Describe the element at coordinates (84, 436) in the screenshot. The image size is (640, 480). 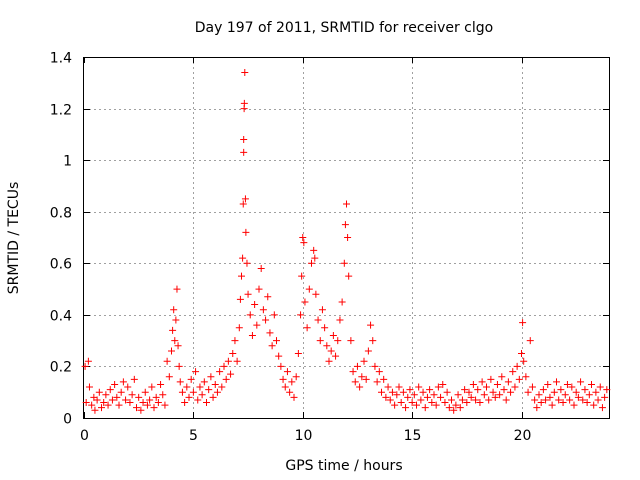
I see `x-tick-label: 0` at that location.